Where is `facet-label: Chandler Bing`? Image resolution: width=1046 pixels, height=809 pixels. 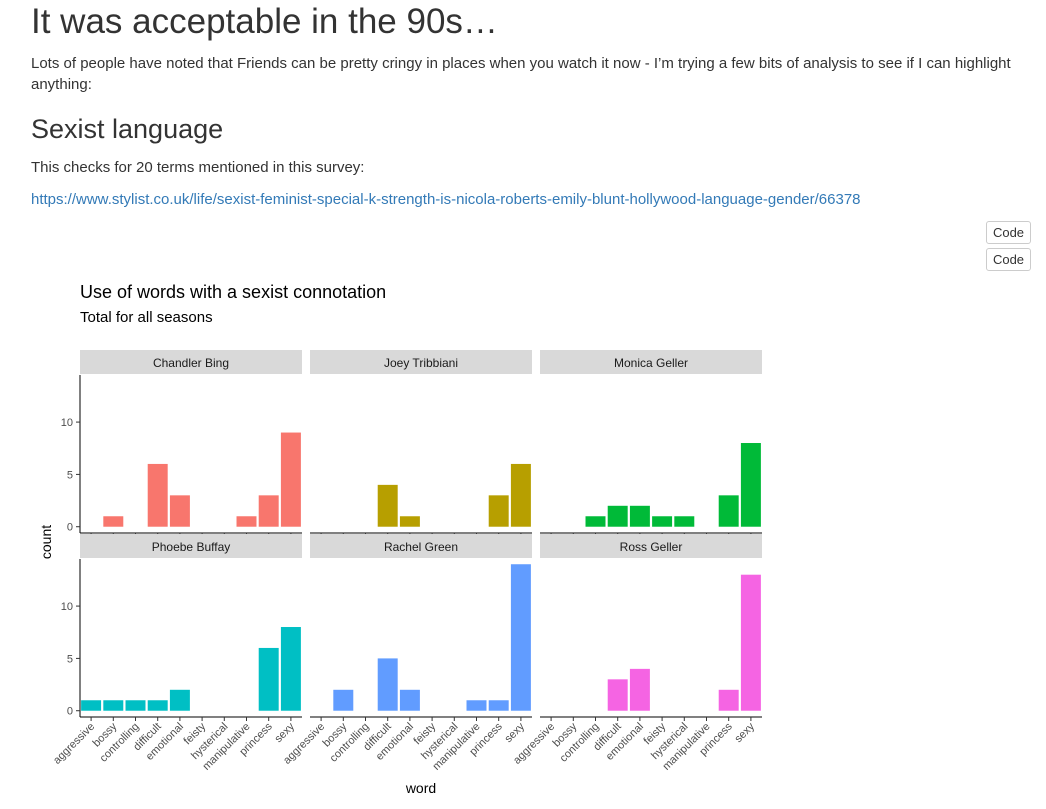
facet-label: Chandler Bing is located at coordinates (191, 363).